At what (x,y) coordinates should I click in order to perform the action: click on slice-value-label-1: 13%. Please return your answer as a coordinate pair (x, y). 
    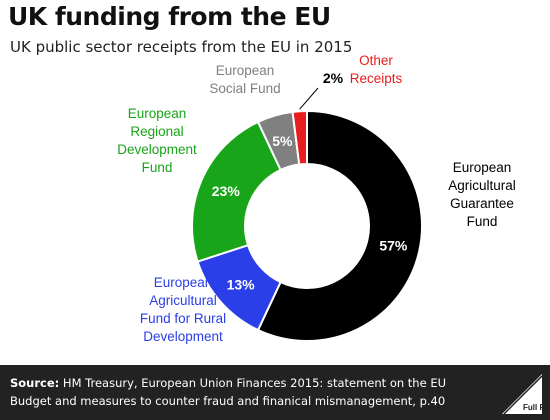
    Looking at the image, I should click on (241, 285).